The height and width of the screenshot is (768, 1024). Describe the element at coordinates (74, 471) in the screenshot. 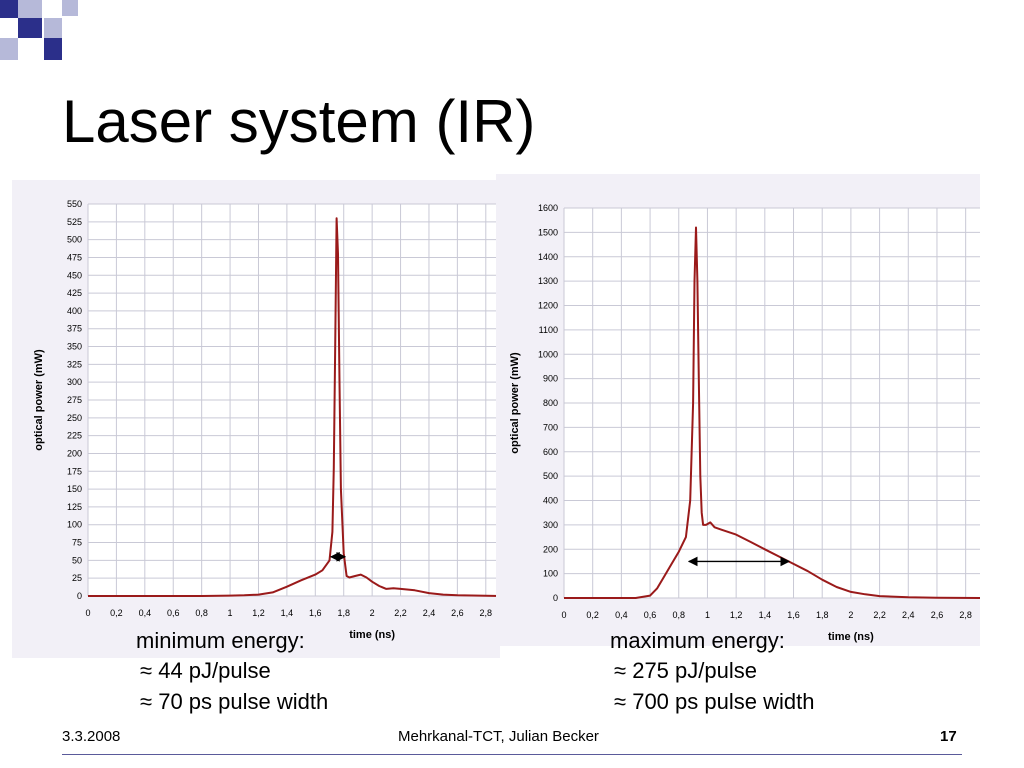

I see `y-tick-label: 175` at that location.